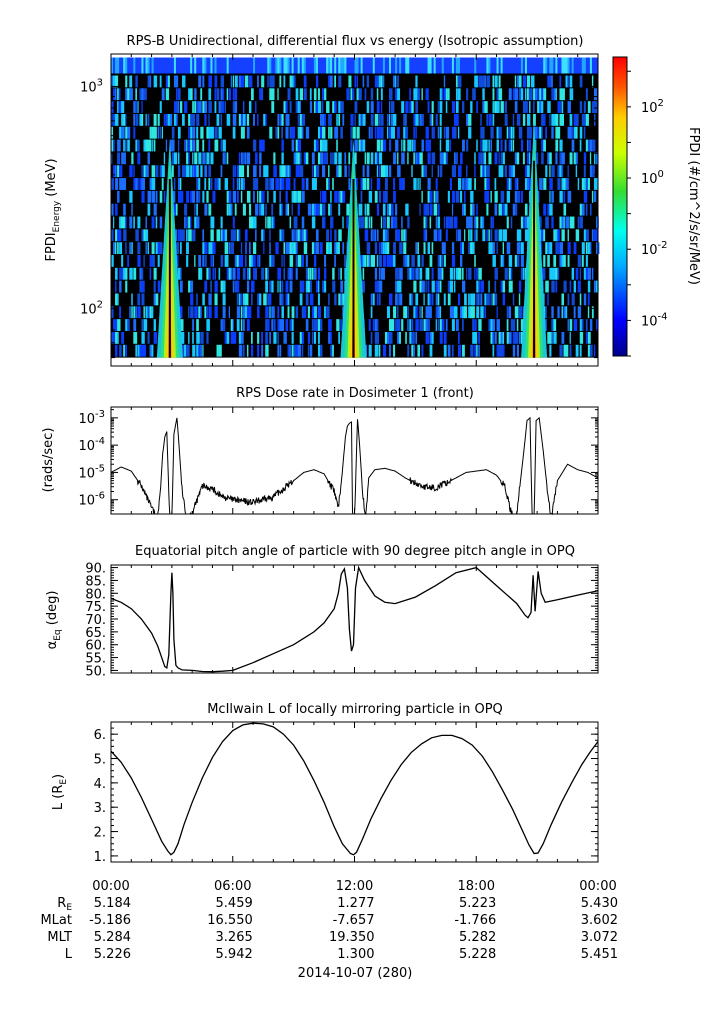 Image resolution: width=725 pixels, height=1019 pixels. What do you see at coordinates (346, 793) in the screenshot?
I see `mcilwain-l-y-ticks: 1.2.3.4.5.6.` at bounding box center [346, 793].